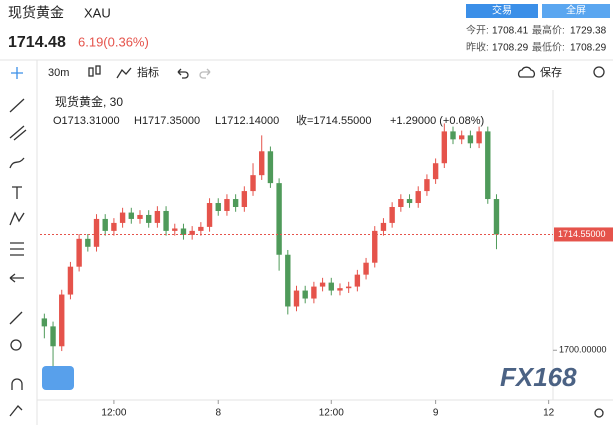 Image resolution: width=613 pixels, height=425 pixels. What do you see at coordinates (94, 71) in the screenshot?
I see `candle-icon` at bounding box center [94, 71].